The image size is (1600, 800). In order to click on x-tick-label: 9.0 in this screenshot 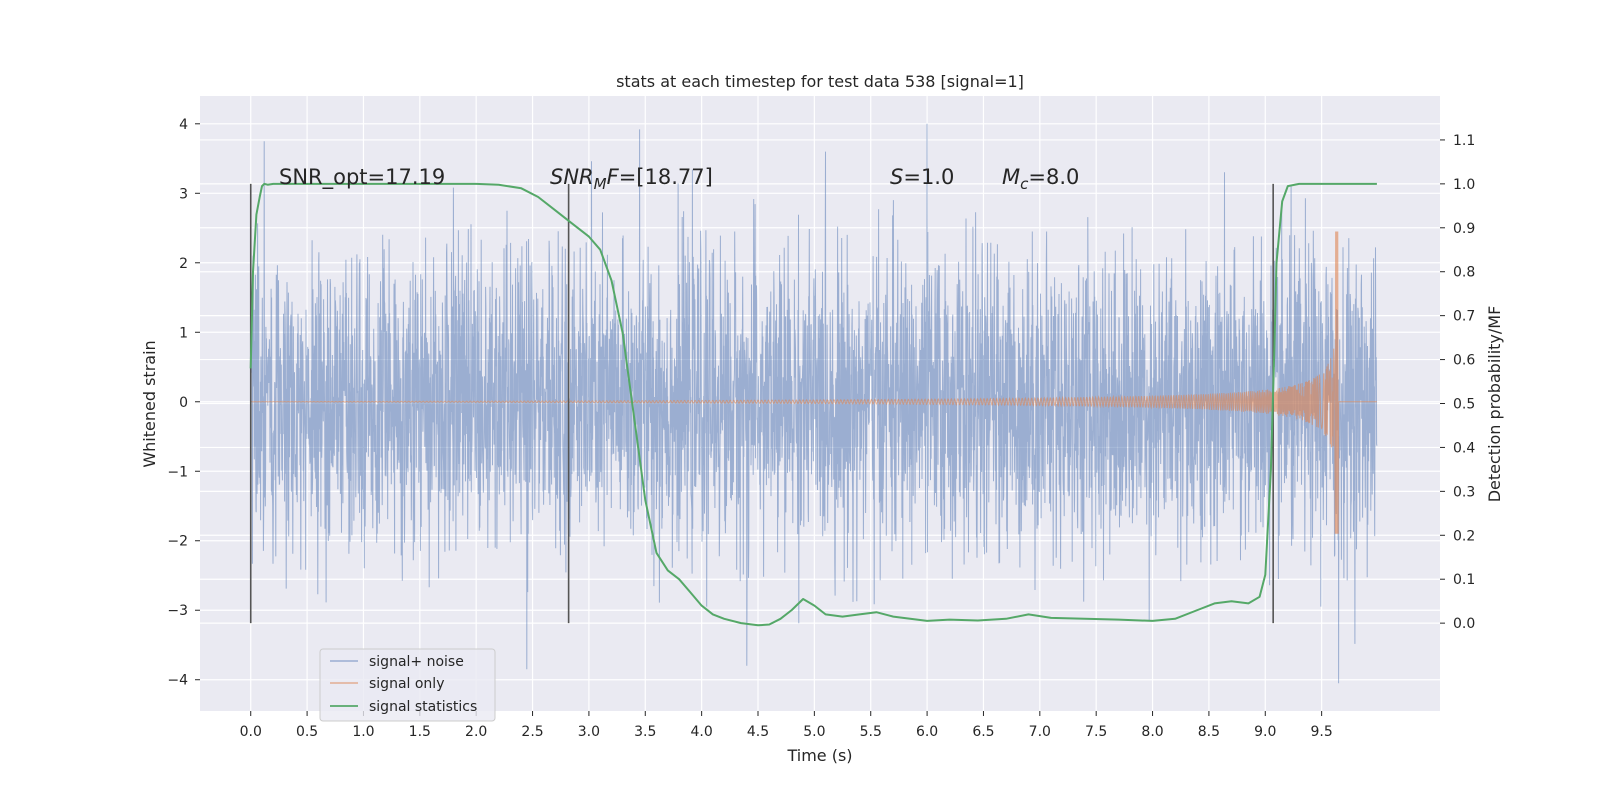, I will do `click(1265, 732)`.